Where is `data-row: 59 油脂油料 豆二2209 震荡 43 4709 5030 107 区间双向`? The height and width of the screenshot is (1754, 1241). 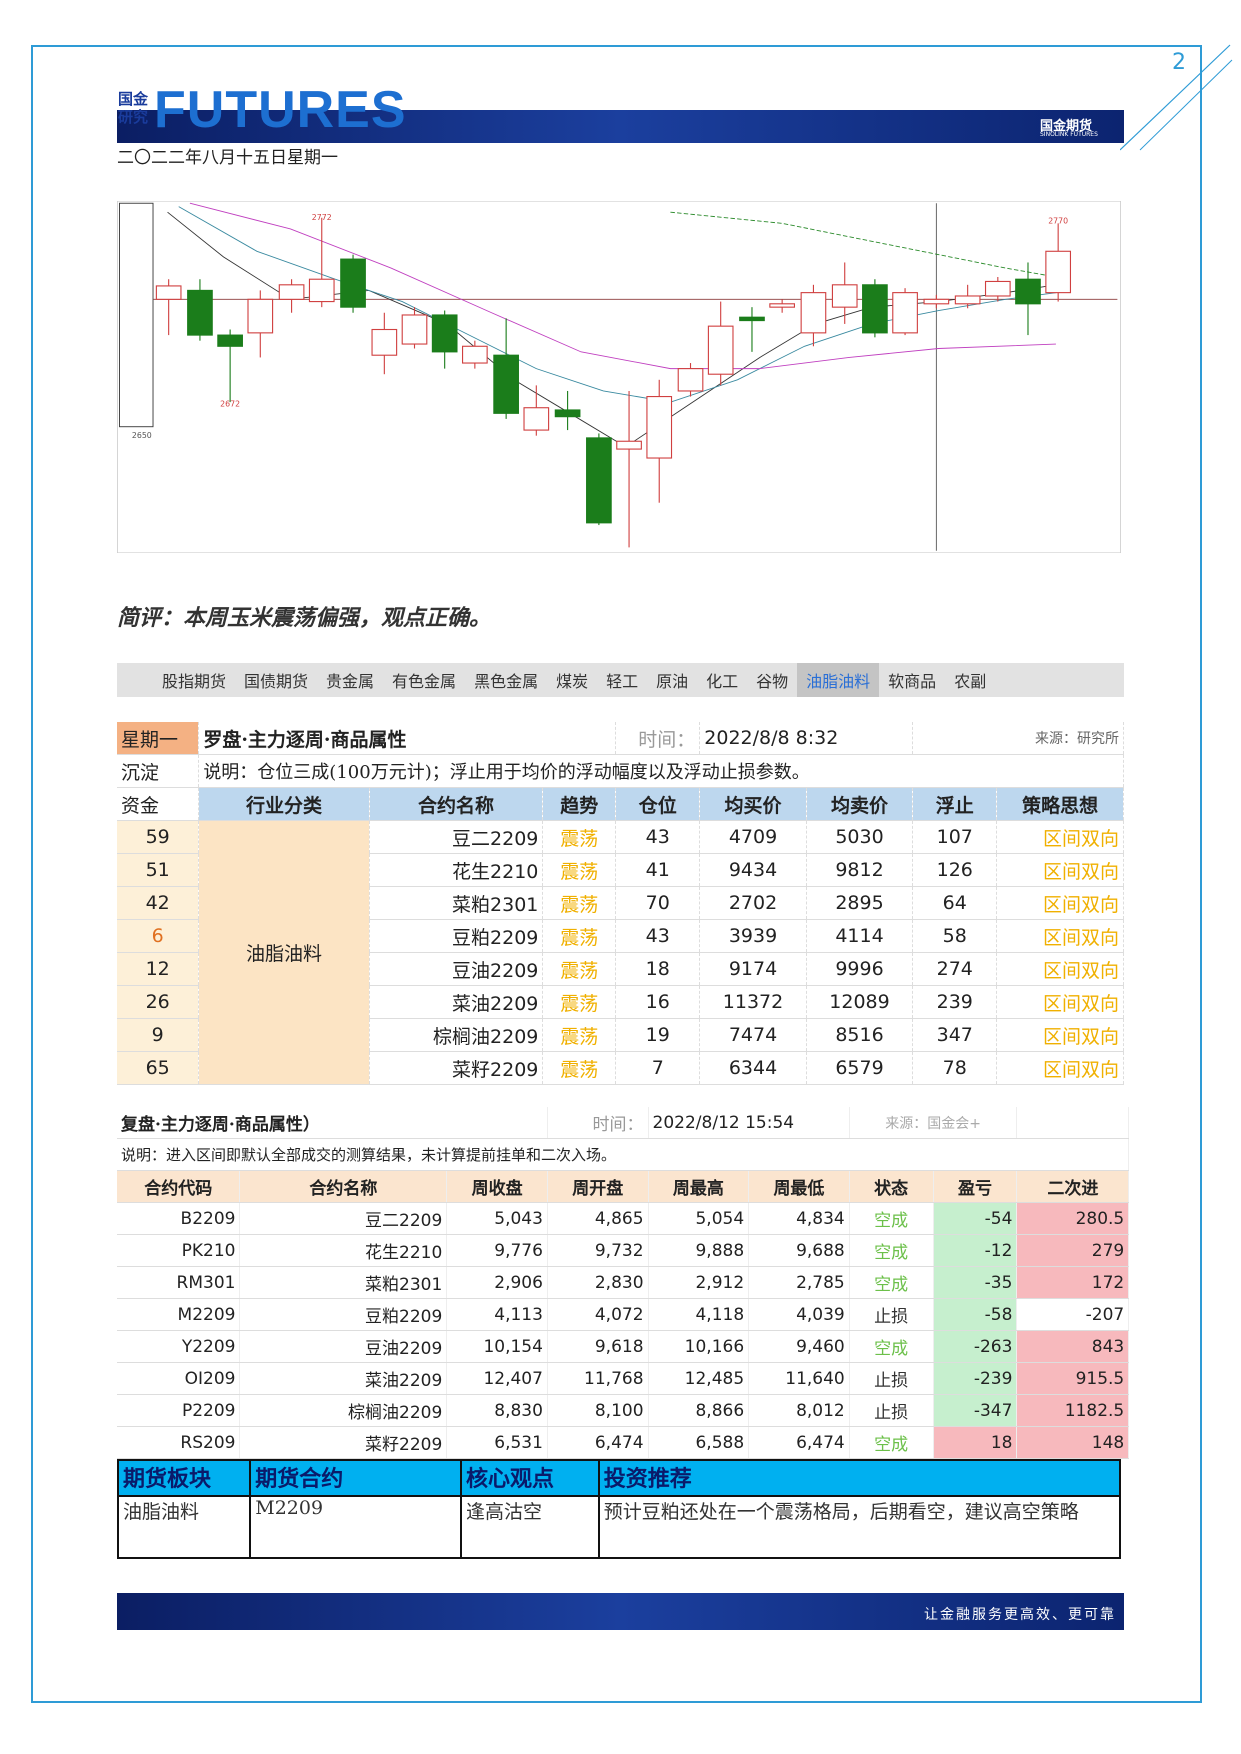 data-row: 59 油脂油料 豆二2209 震荡 43 4709 5030 107 区间双向 is located at coordinates (620, 952).